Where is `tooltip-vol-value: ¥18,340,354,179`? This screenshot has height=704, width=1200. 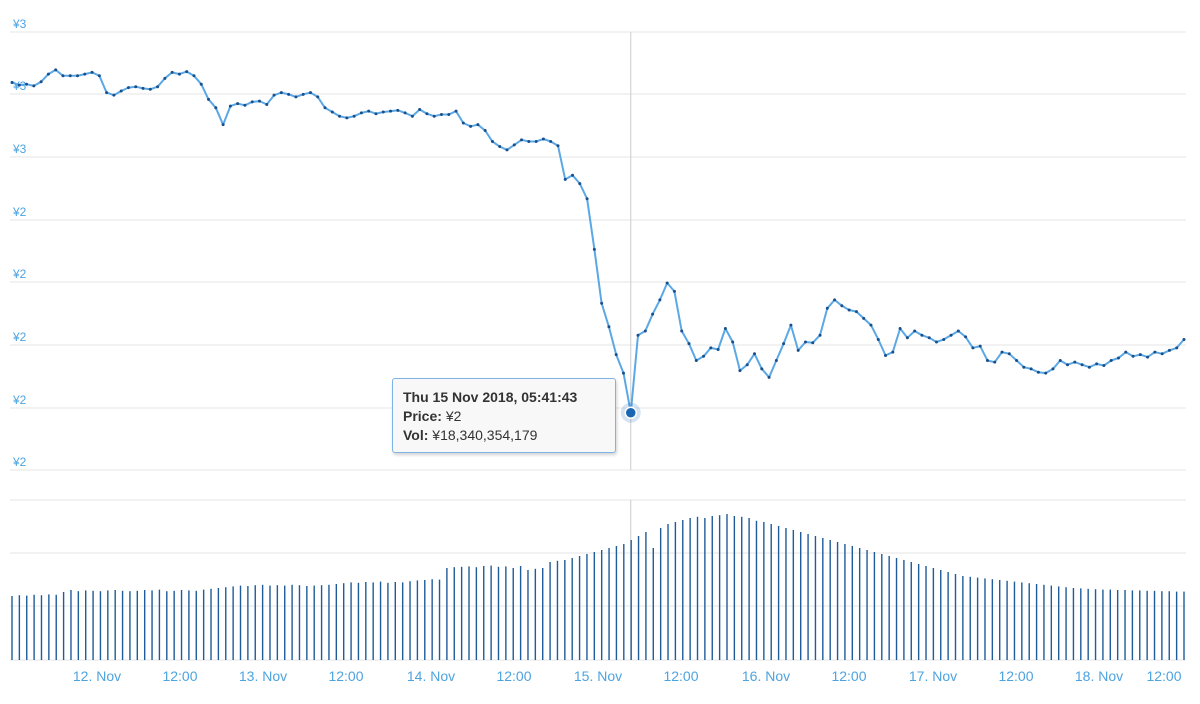
tooltip-vol-value: ¥18,340,354,179 is located at coordinates (485, 435).